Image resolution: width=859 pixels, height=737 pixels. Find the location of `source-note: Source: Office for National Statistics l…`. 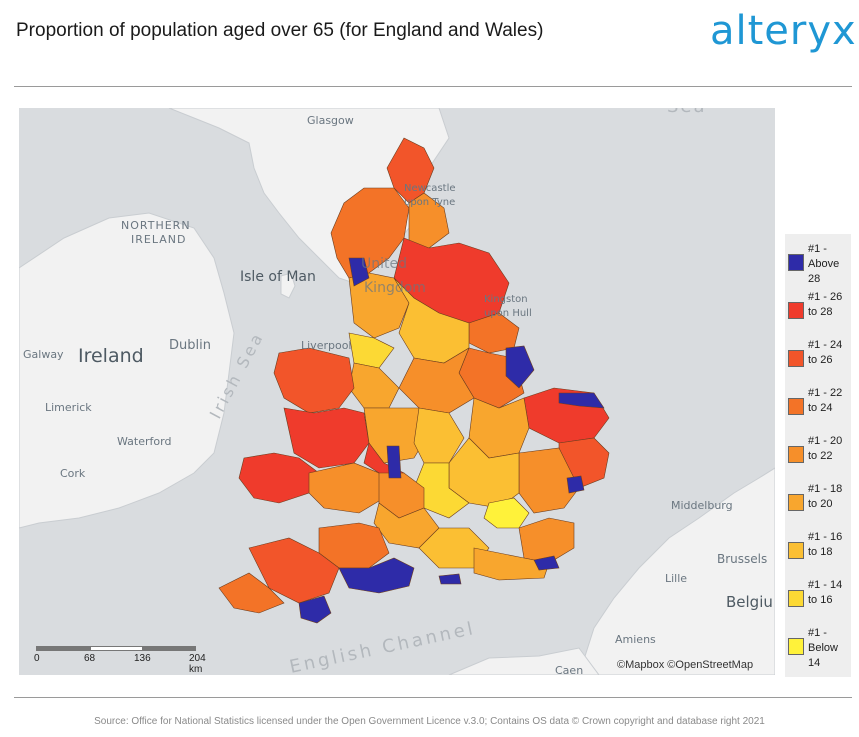

source-note: Source: Office for National Statistics l… is located at coordinates (429, 721).